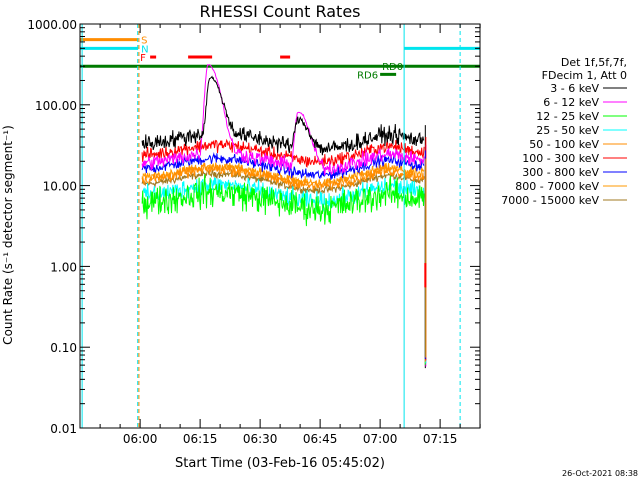 This screenshot has height=480, width=640. Describe the element at coordinates (557, 186) in the screenshot. I see `legend-label: 800 - 7000 keV` at that location.